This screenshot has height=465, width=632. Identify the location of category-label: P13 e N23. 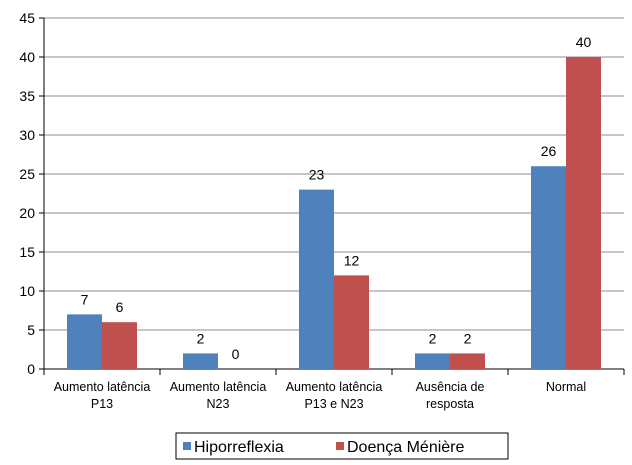
(333, 404).